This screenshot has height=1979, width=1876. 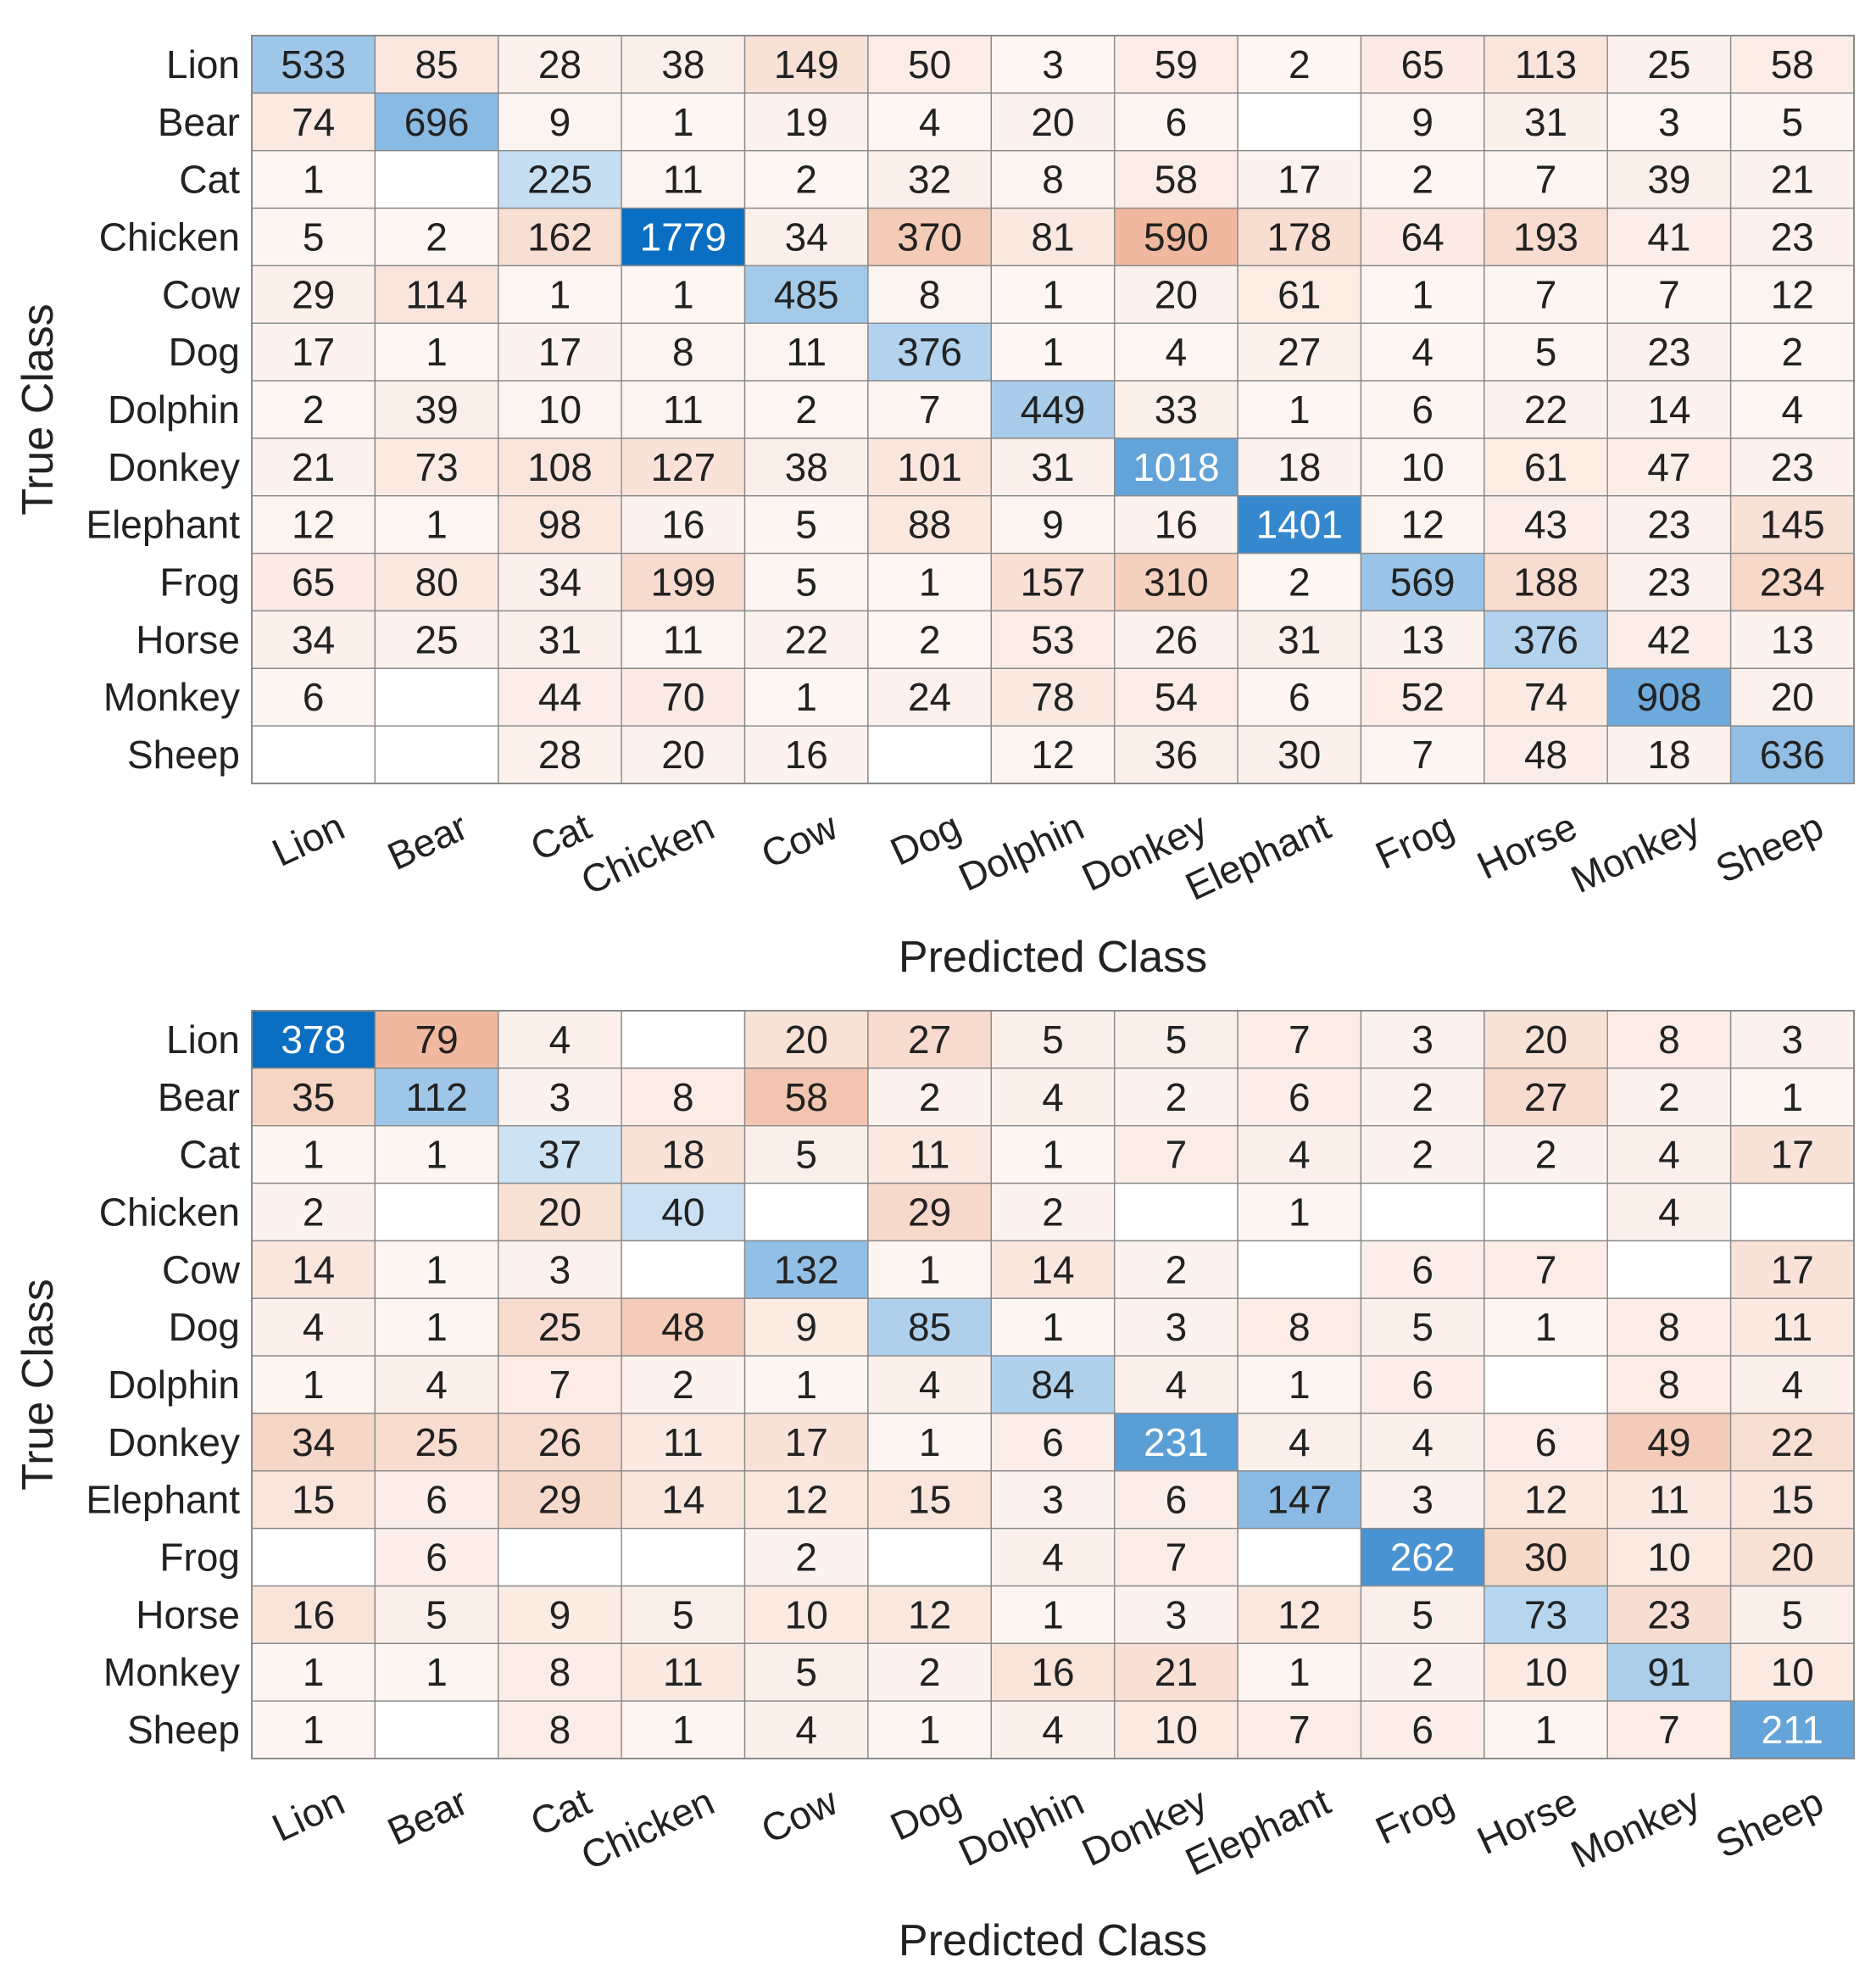 What do you see at coordinates (1546, 122) in the screenshot?
I see `cell-bear-horse` at bounding box center [1546, 122].